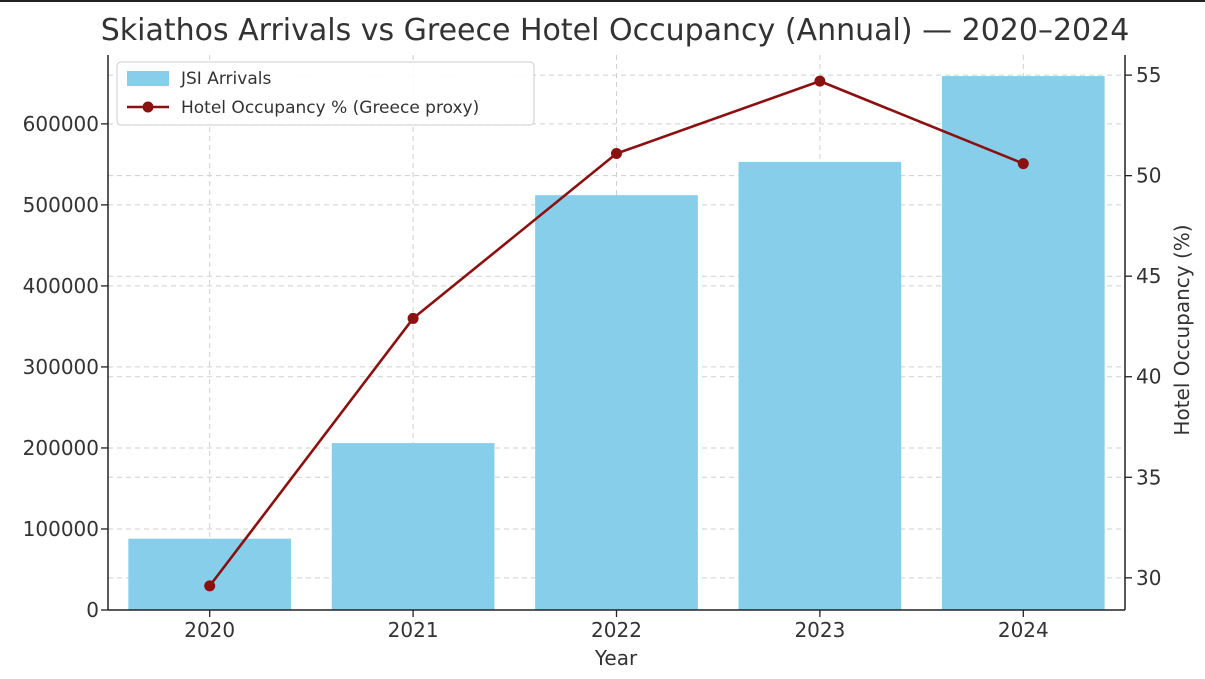 The width and height of the screenshot is (1205, 679). Describe the element at coordinates (1148, 276) in the screenshot. I see `y2-tick-label: 45` at that location.